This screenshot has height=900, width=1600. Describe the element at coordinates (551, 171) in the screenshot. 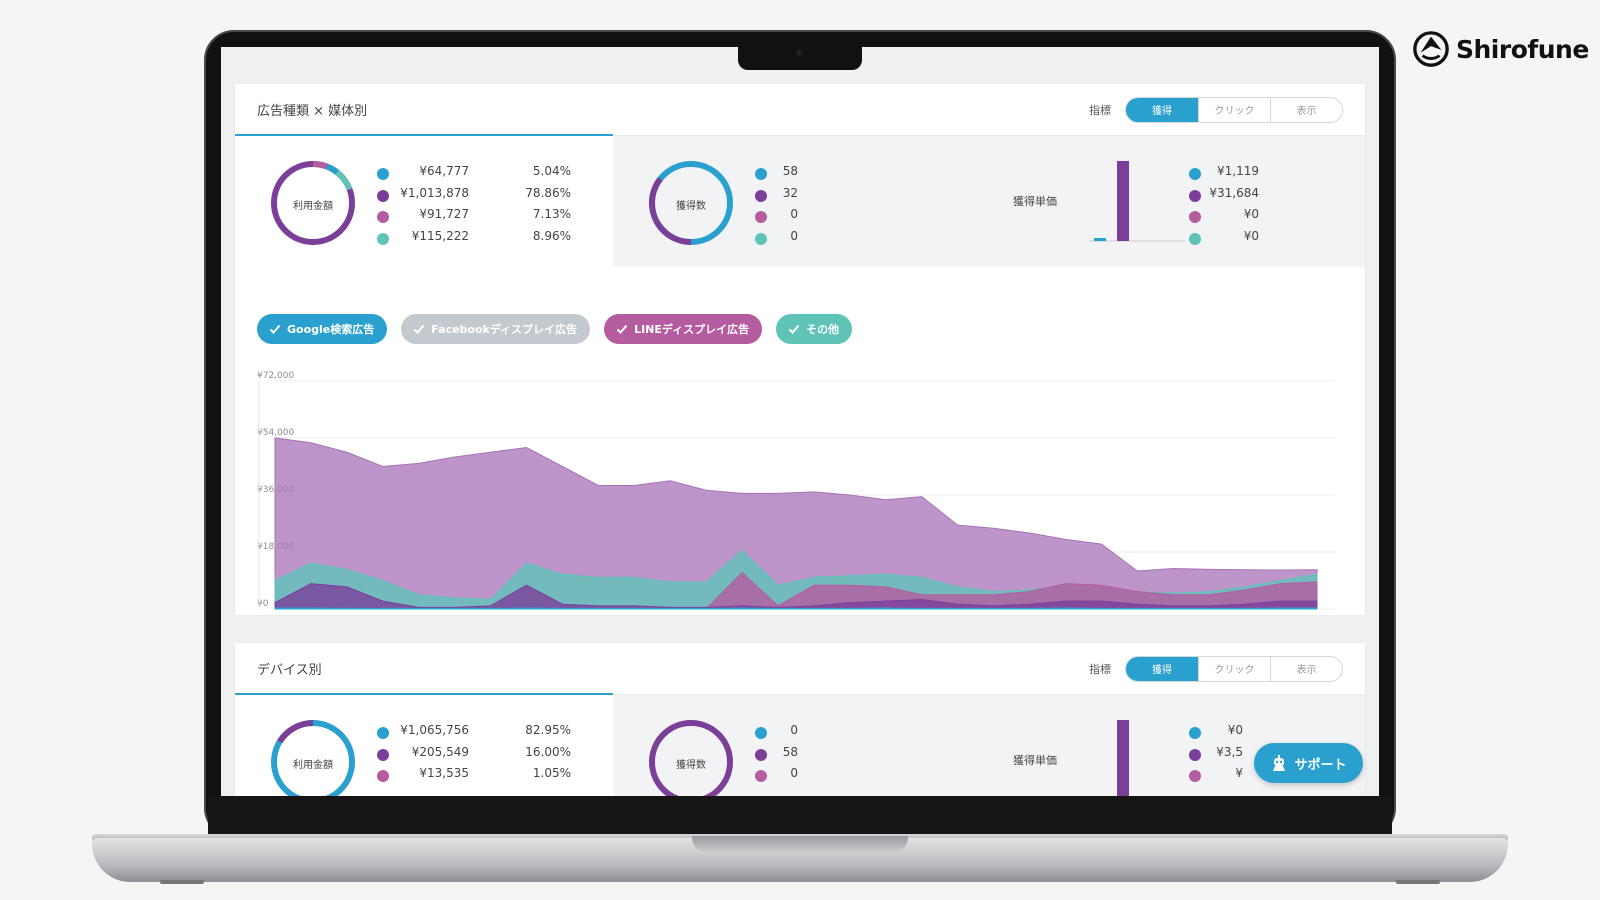

I see `legend-percent: 5.04%` at that location.